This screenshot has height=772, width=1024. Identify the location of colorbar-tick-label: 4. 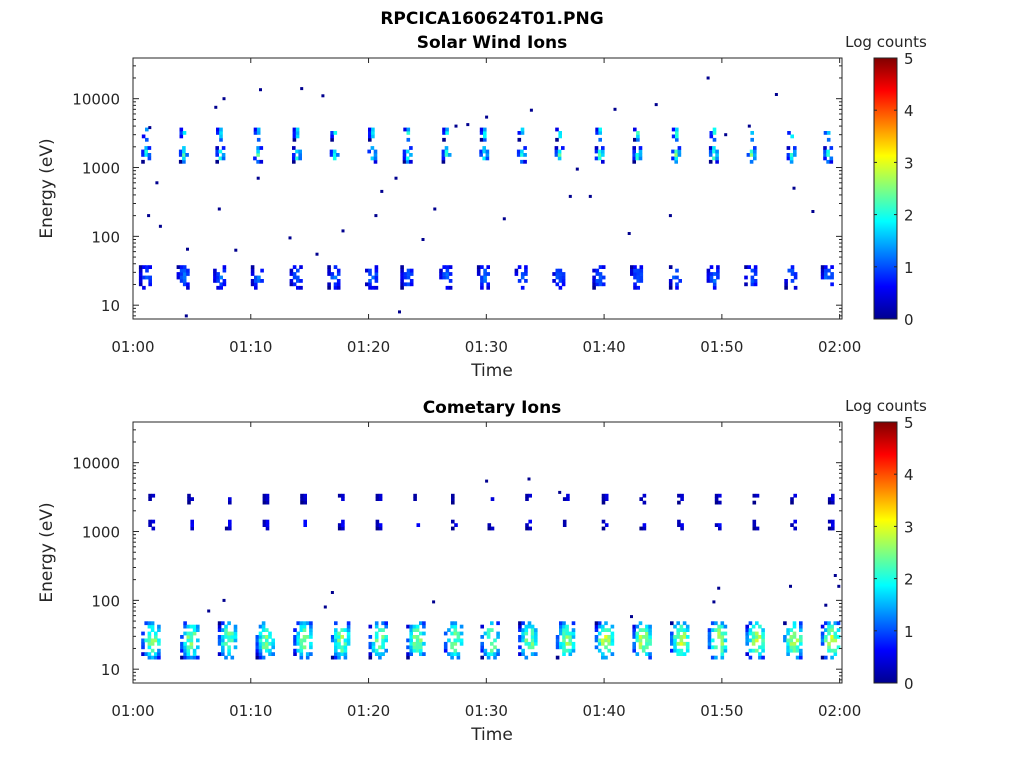
(909, 111).